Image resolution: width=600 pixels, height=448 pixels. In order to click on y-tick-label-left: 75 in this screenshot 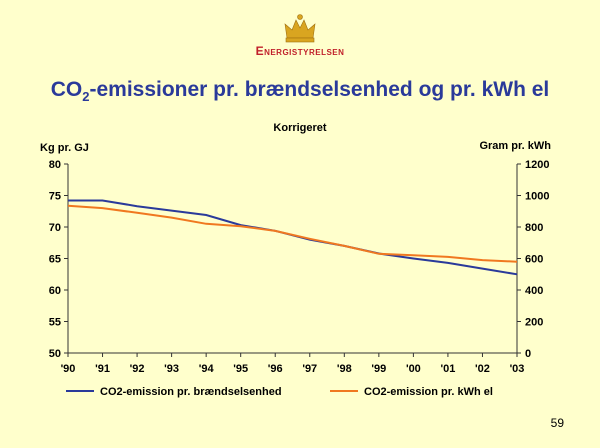, I will do `click(55, 197)`.